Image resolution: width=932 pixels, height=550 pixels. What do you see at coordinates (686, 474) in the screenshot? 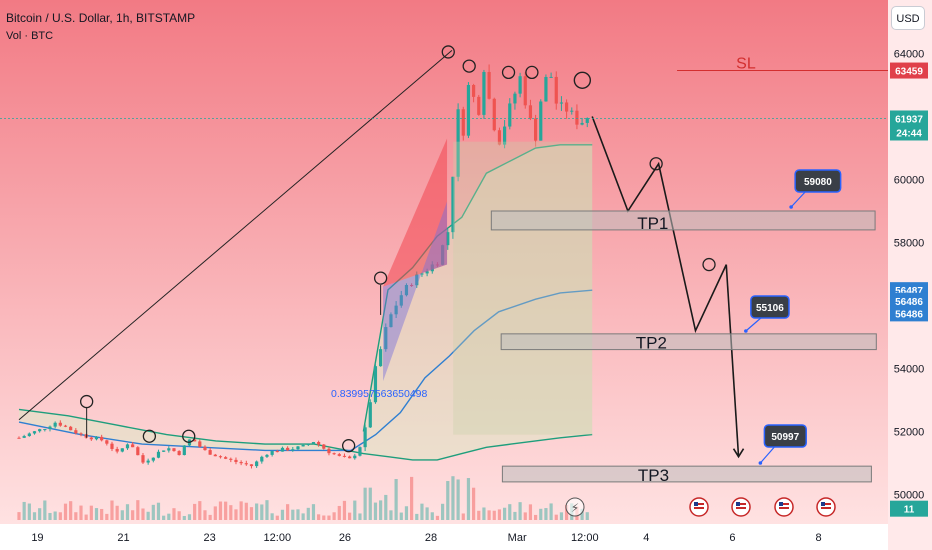
I see `target-zone-tp3` at bounding box center [686, 474].